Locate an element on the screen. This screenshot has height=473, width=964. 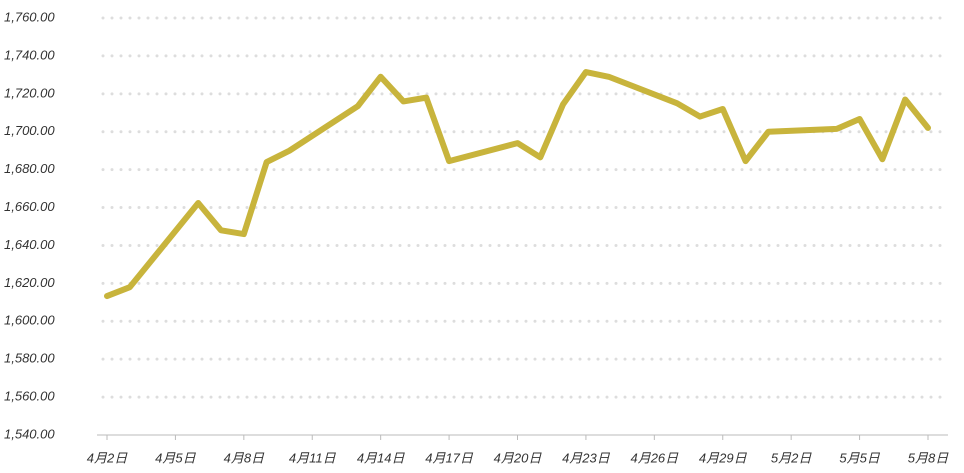
x-tick-label: 4月11日 is located at coordinates (313, 457).